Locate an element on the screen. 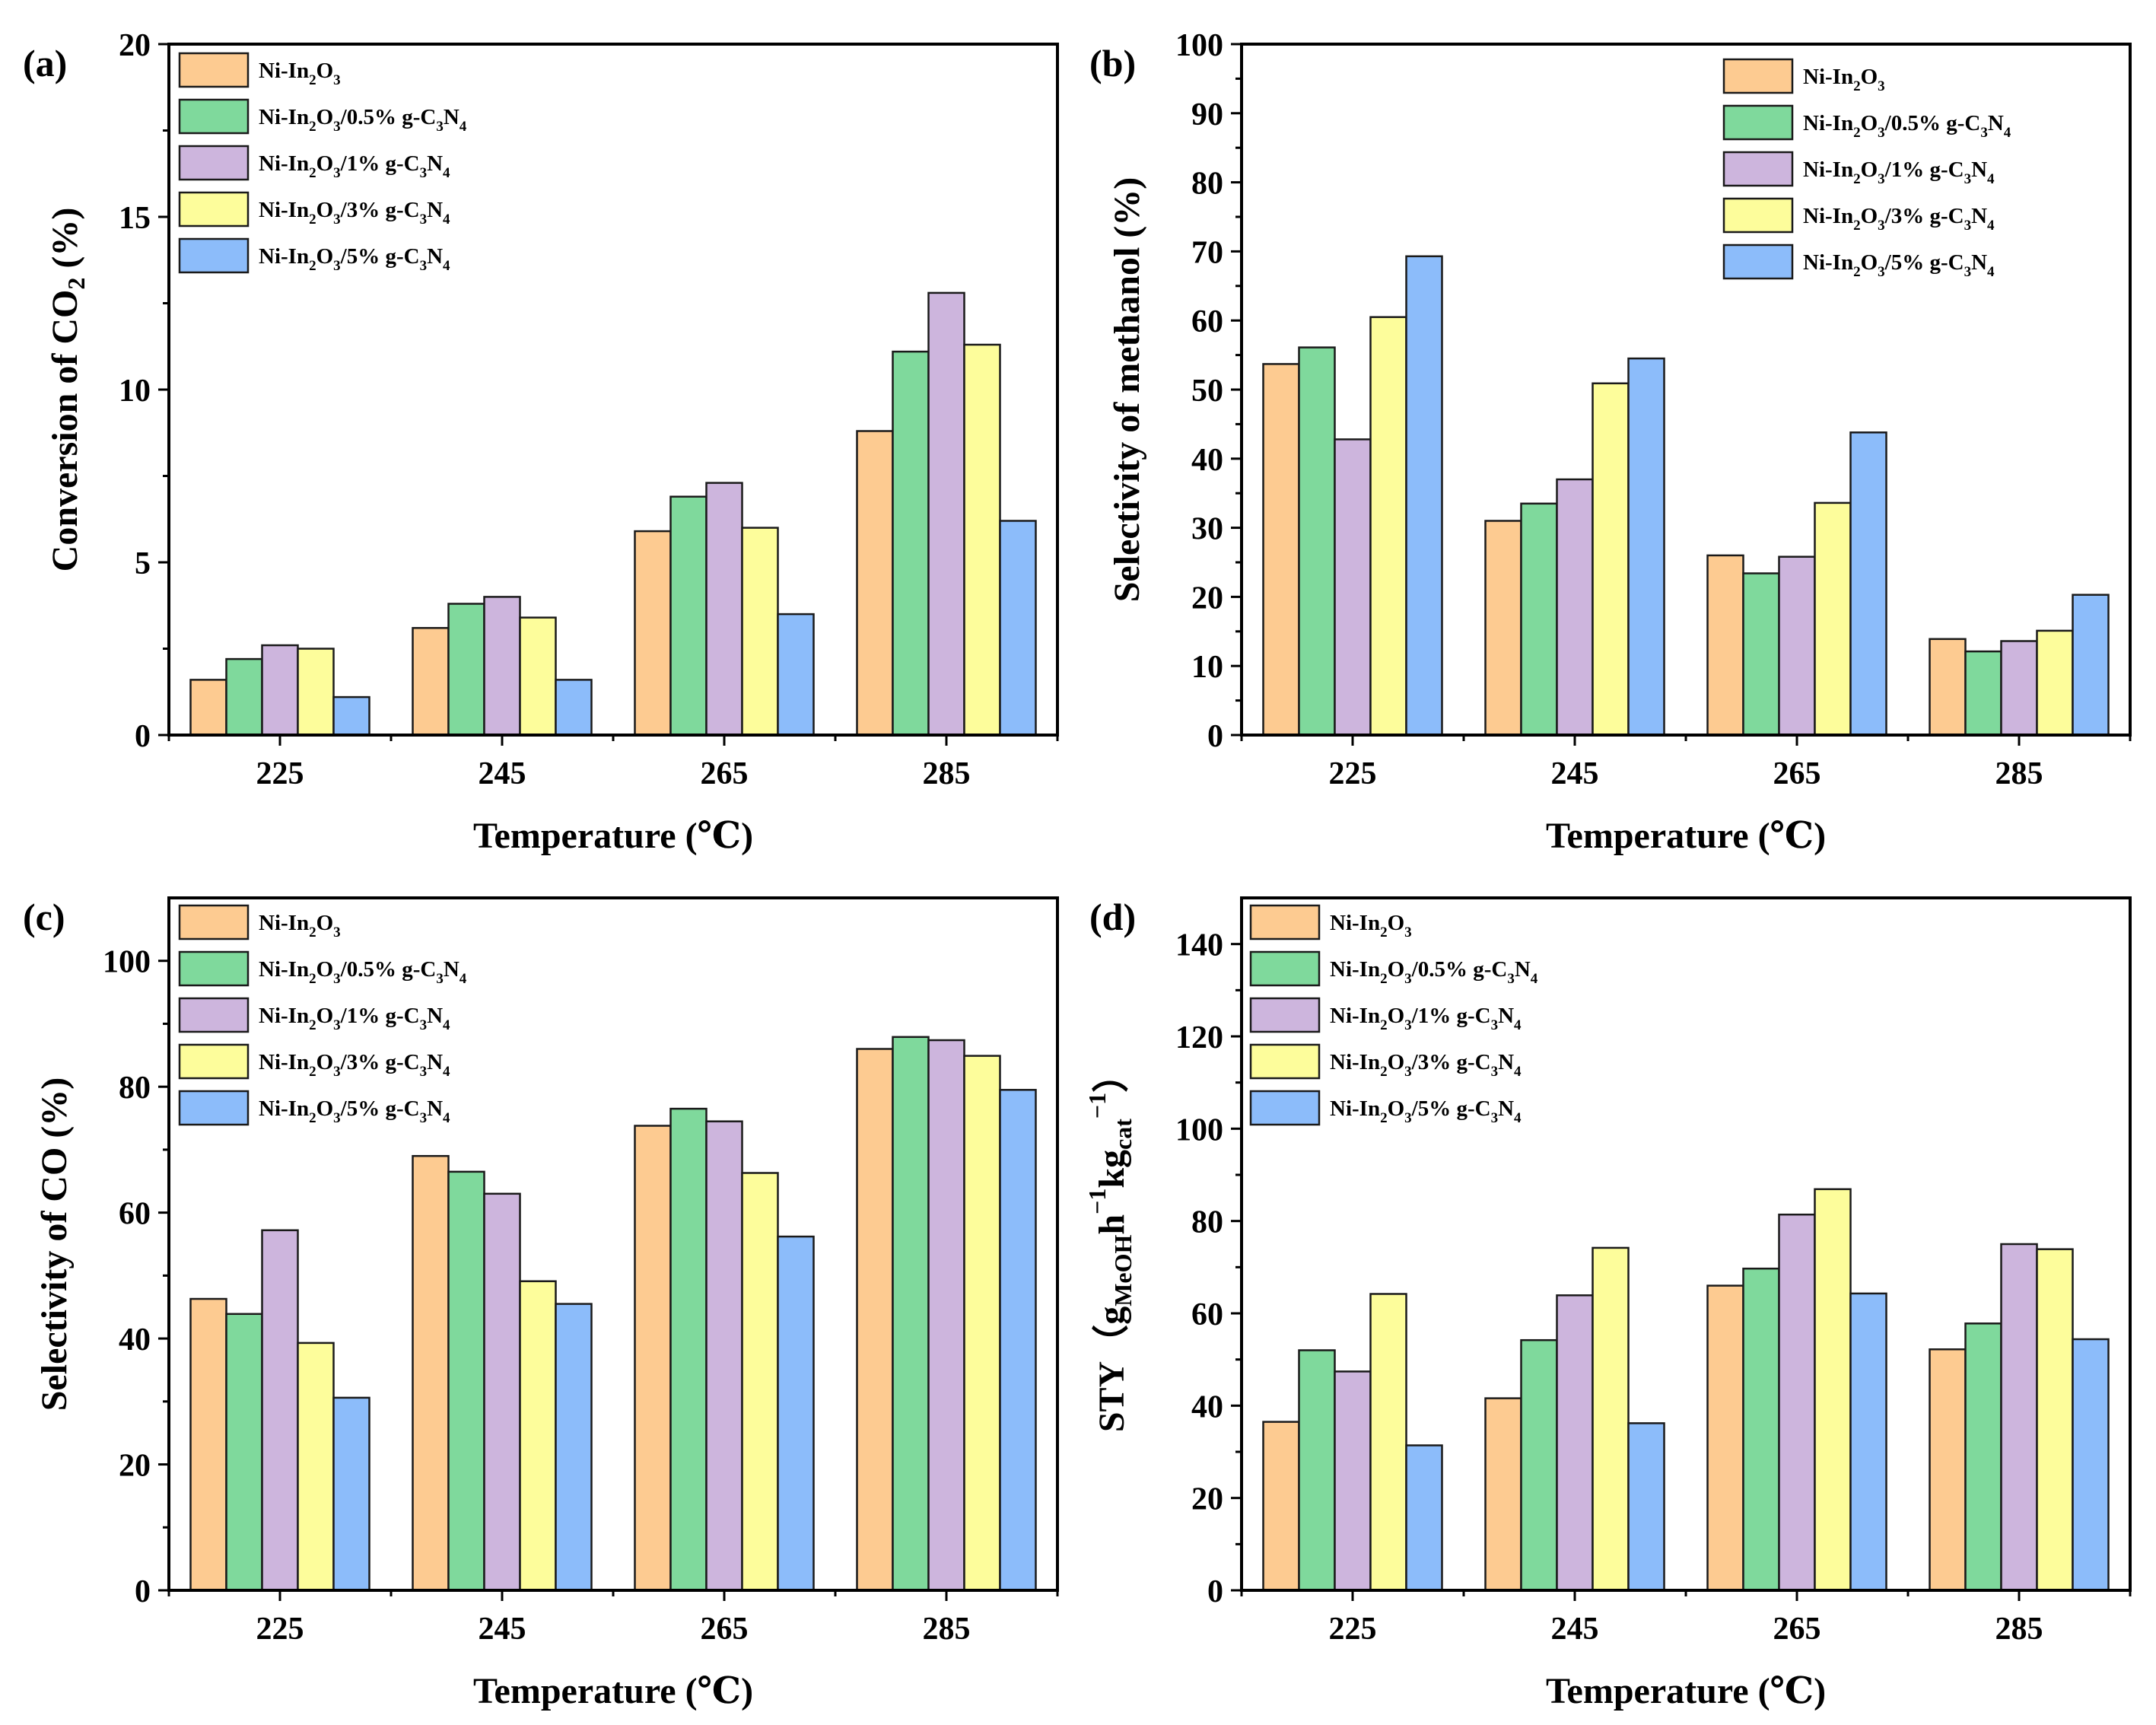  y-axis-title: Selectivity of methanol (%) is located at coordinates (1127, 390).